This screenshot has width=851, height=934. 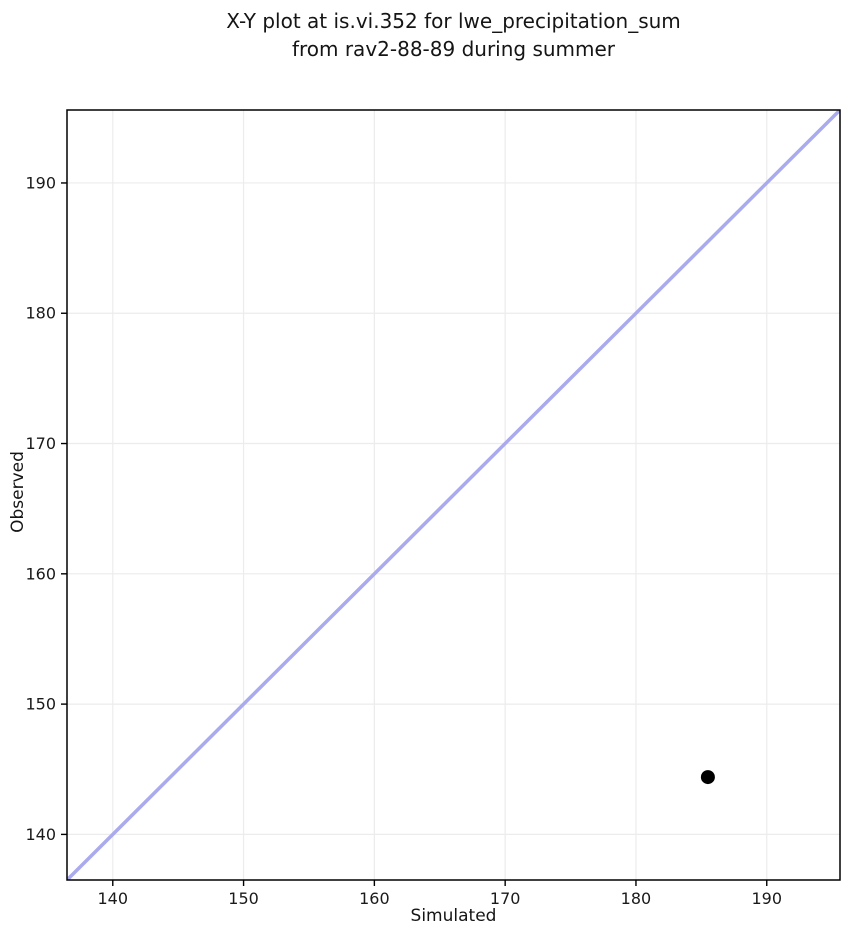 I want to click on y-tick-label: 180, so click(x=40, y=313).